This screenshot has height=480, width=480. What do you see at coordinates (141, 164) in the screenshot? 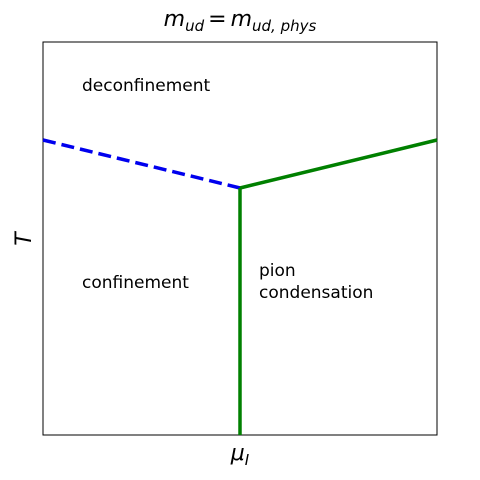
I see `deconfinement-crossover-line` at bounding box center [141, 164].